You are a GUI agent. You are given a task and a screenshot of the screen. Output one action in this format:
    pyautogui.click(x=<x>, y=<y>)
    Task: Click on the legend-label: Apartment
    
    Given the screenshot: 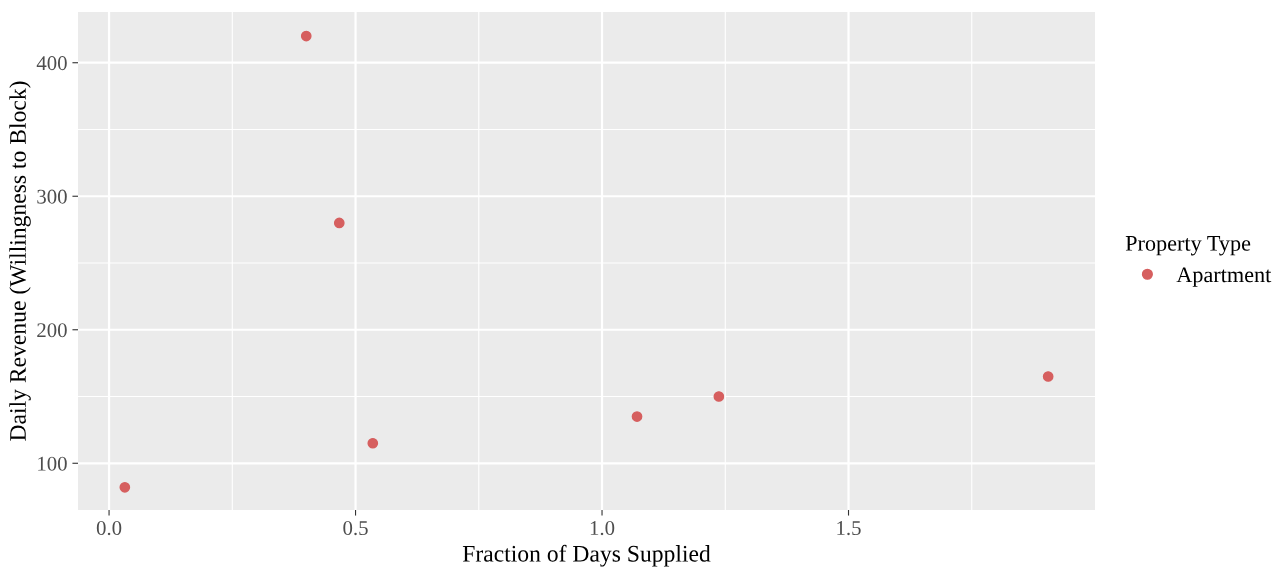 What is the action you would take?
    pyautogui.click(x=1224, y=277)
    